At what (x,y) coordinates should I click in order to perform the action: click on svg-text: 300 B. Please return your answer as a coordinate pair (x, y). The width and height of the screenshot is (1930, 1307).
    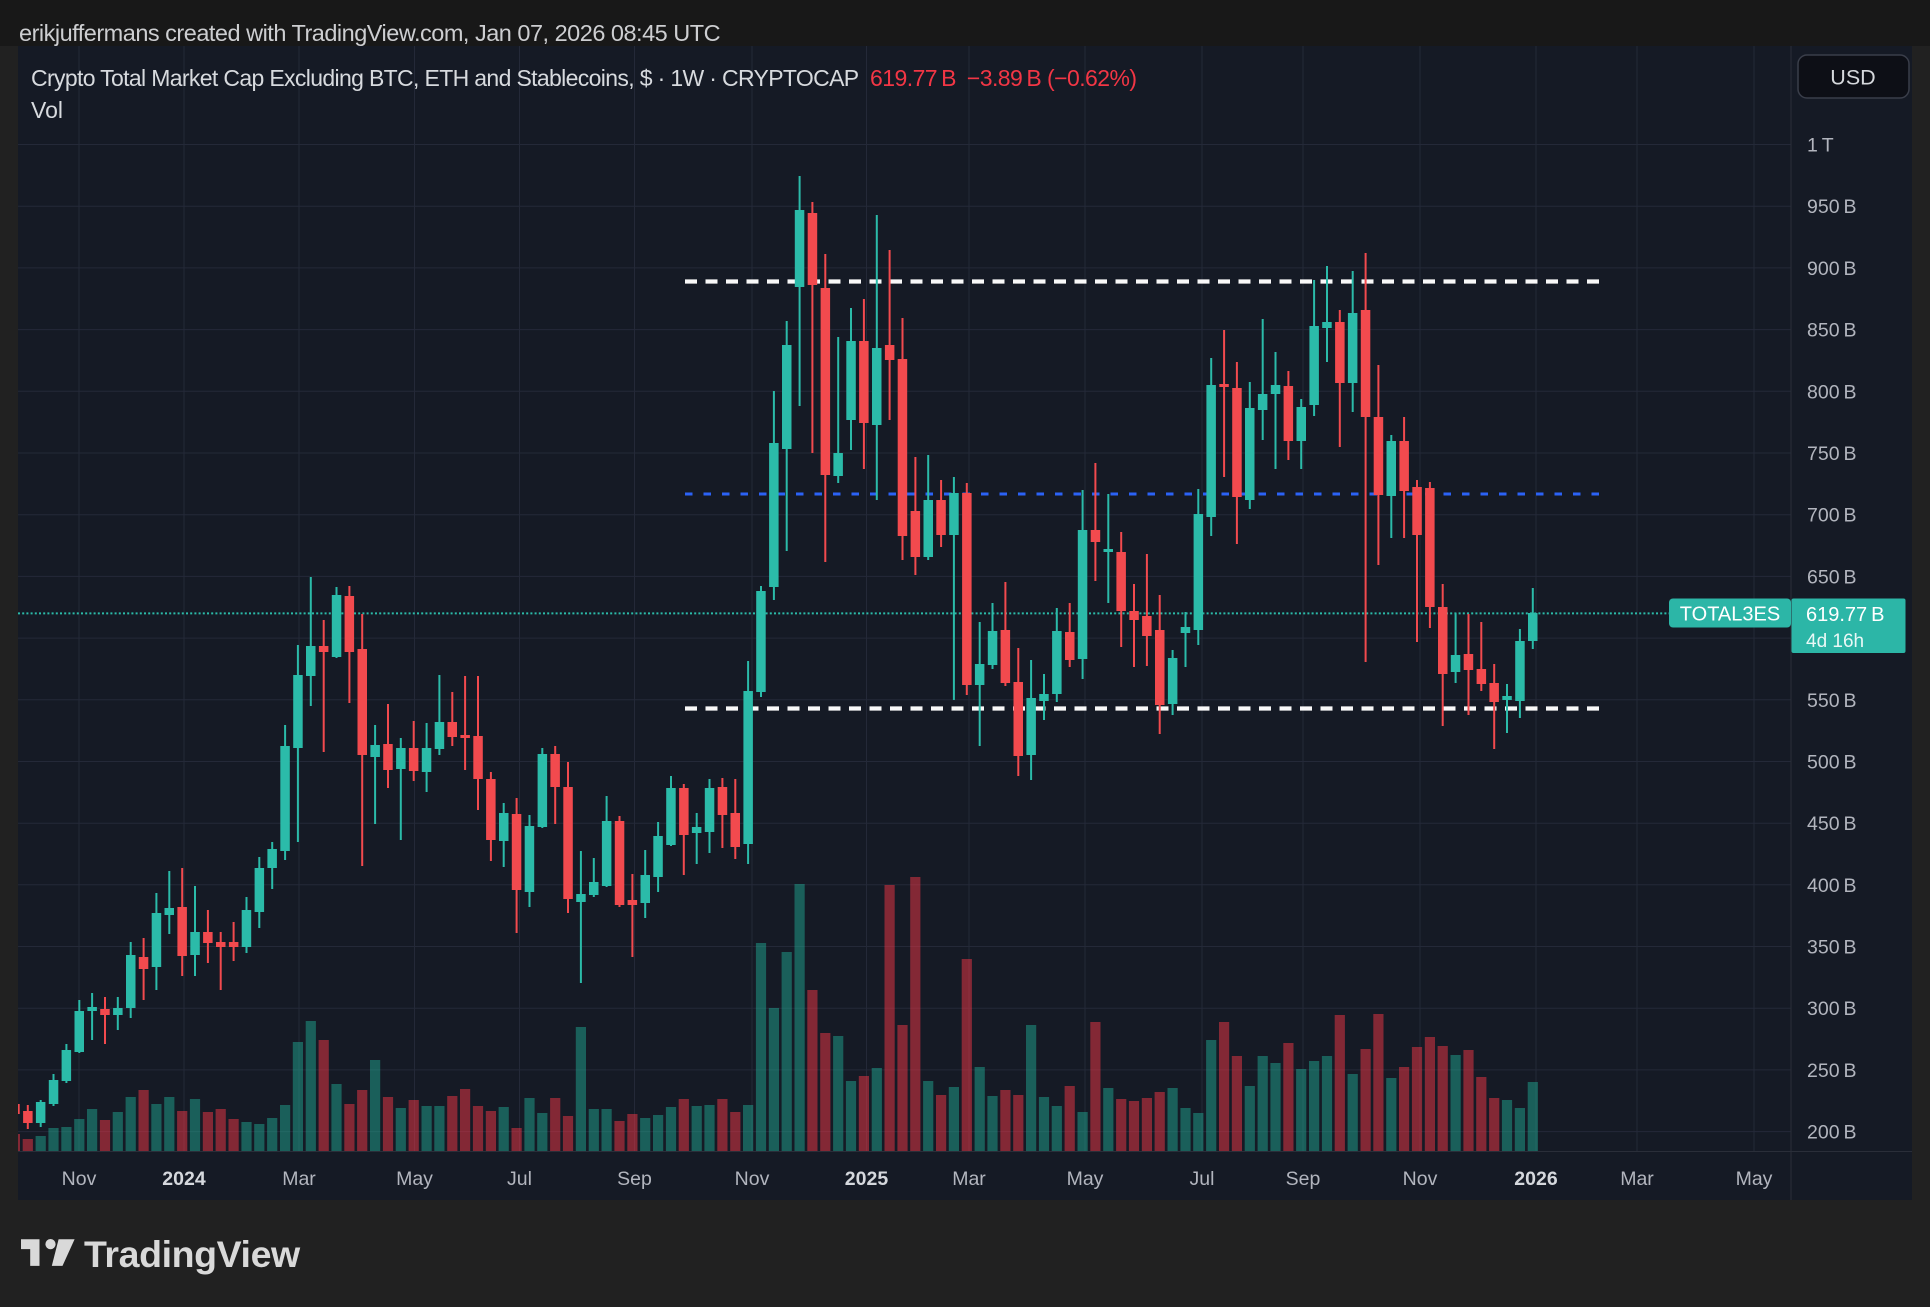
    Looking at the image, I should click on (1831, 1009).